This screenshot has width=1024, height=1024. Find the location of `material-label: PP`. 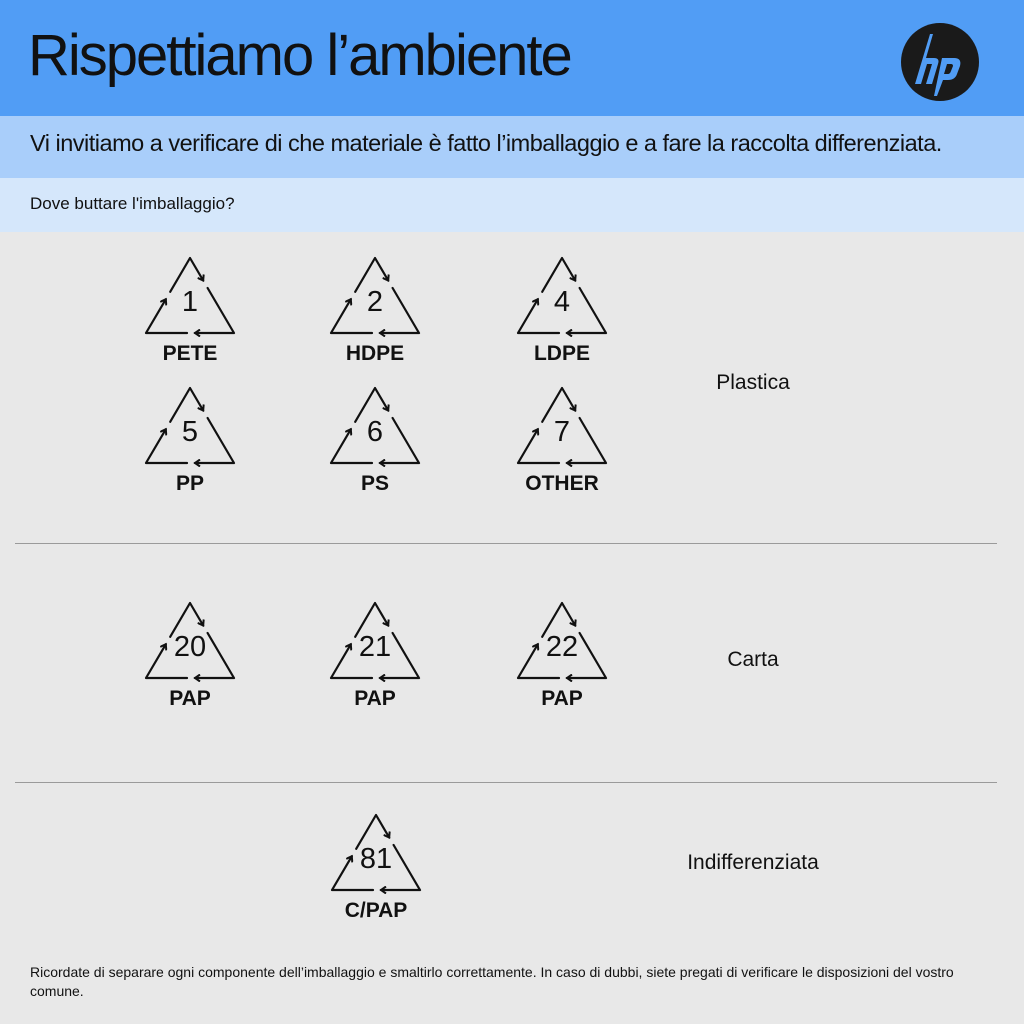

material-label: PP is located at coordinates (189, 483).